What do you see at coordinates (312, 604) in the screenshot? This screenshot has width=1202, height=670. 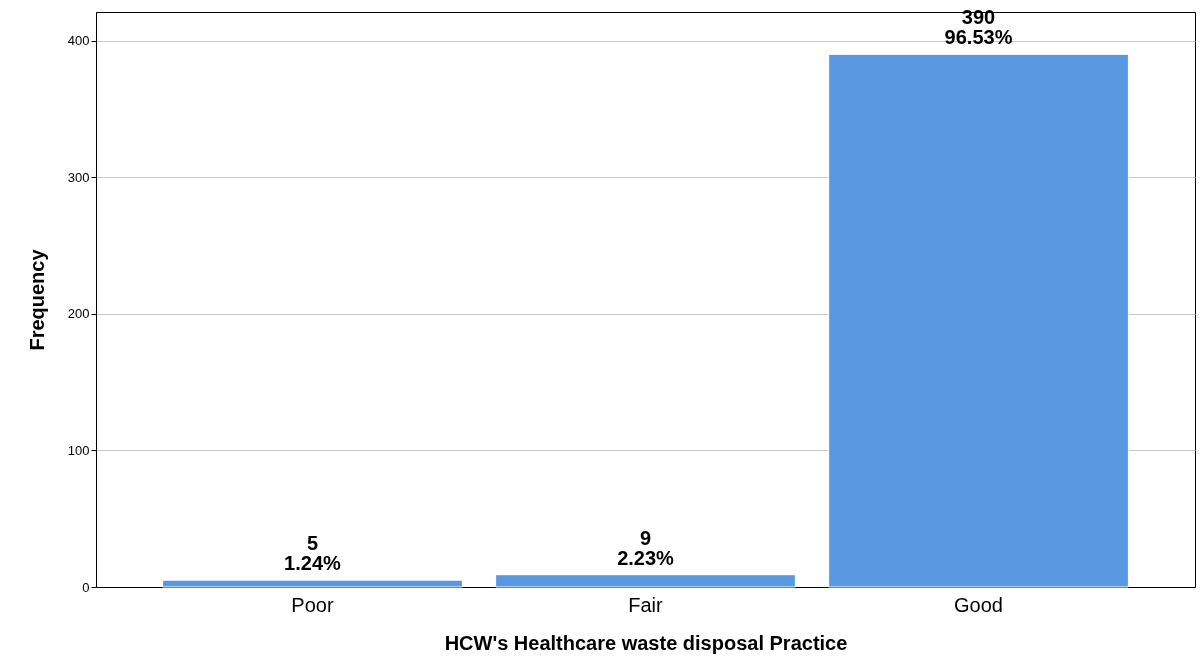 I see `x-tick-label: Poor` at bounding box center [312, 604].